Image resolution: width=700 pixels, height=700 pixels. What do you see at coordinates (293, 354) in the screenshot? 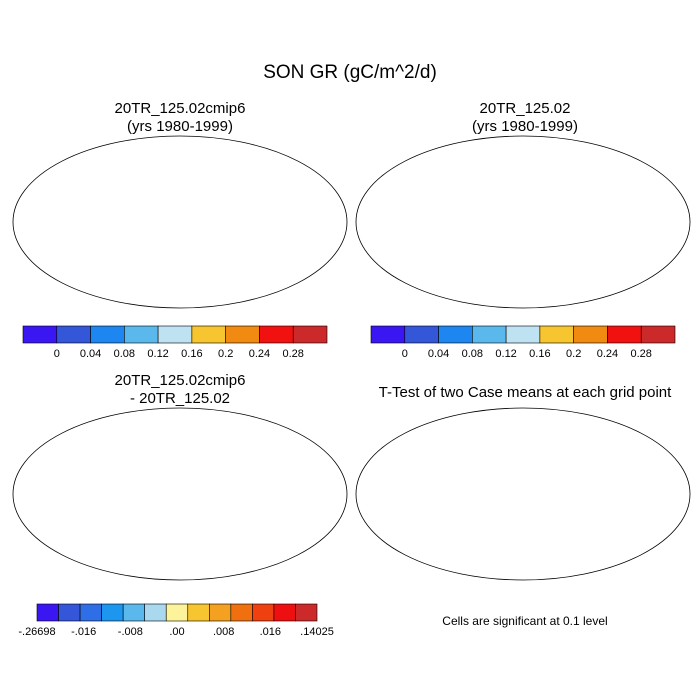
I see `cb1-tick-label: 0.28` at bounding box center [293, 354].